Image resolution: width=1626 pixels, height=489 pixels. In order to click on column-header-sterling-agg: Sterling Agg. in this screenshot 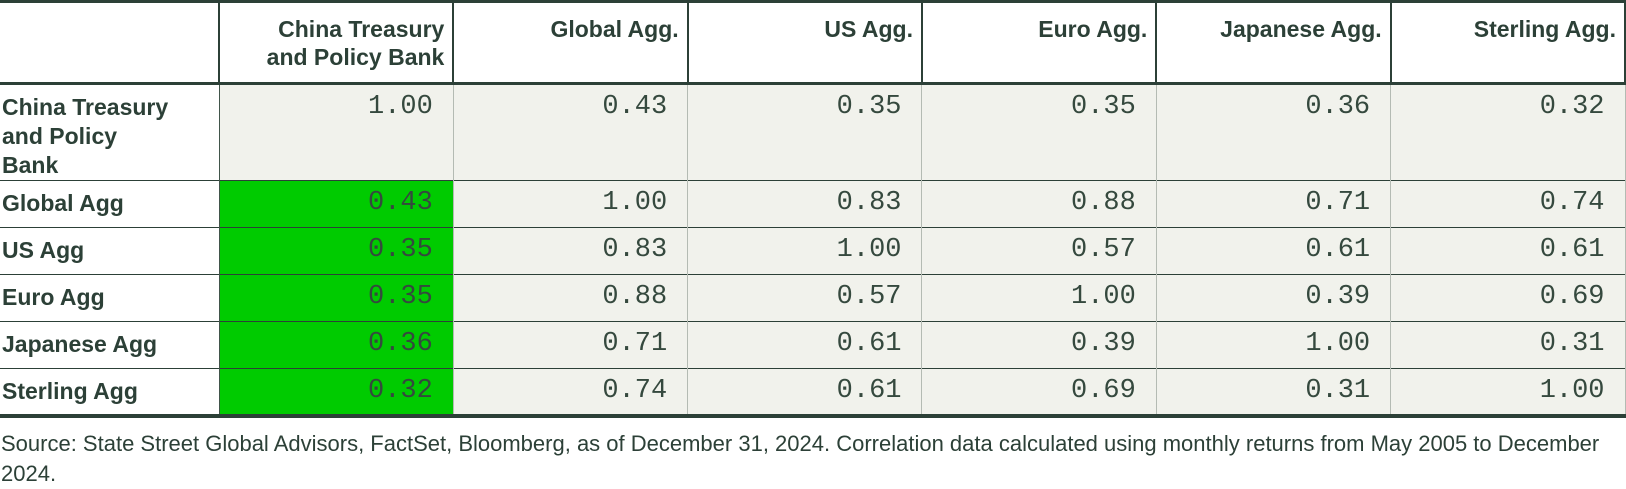, I will do `click(1507, 43)`.